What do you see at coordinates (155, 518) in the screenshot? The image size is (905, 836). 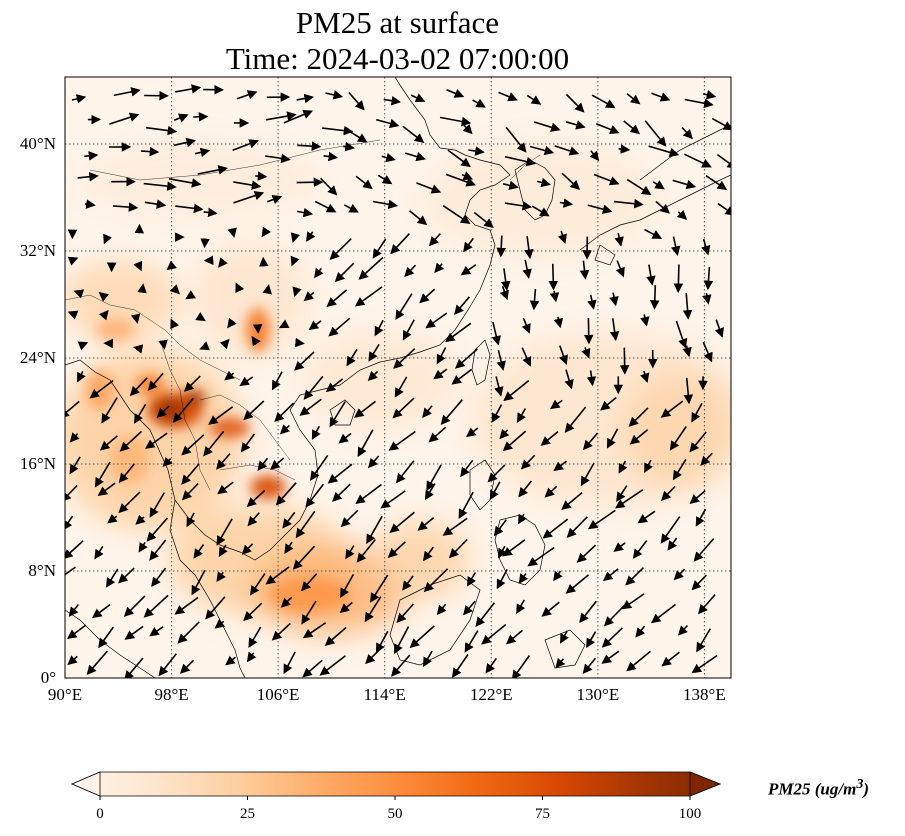 I see `coastline-myanmar-malaya` at bounding box center [155, 518].